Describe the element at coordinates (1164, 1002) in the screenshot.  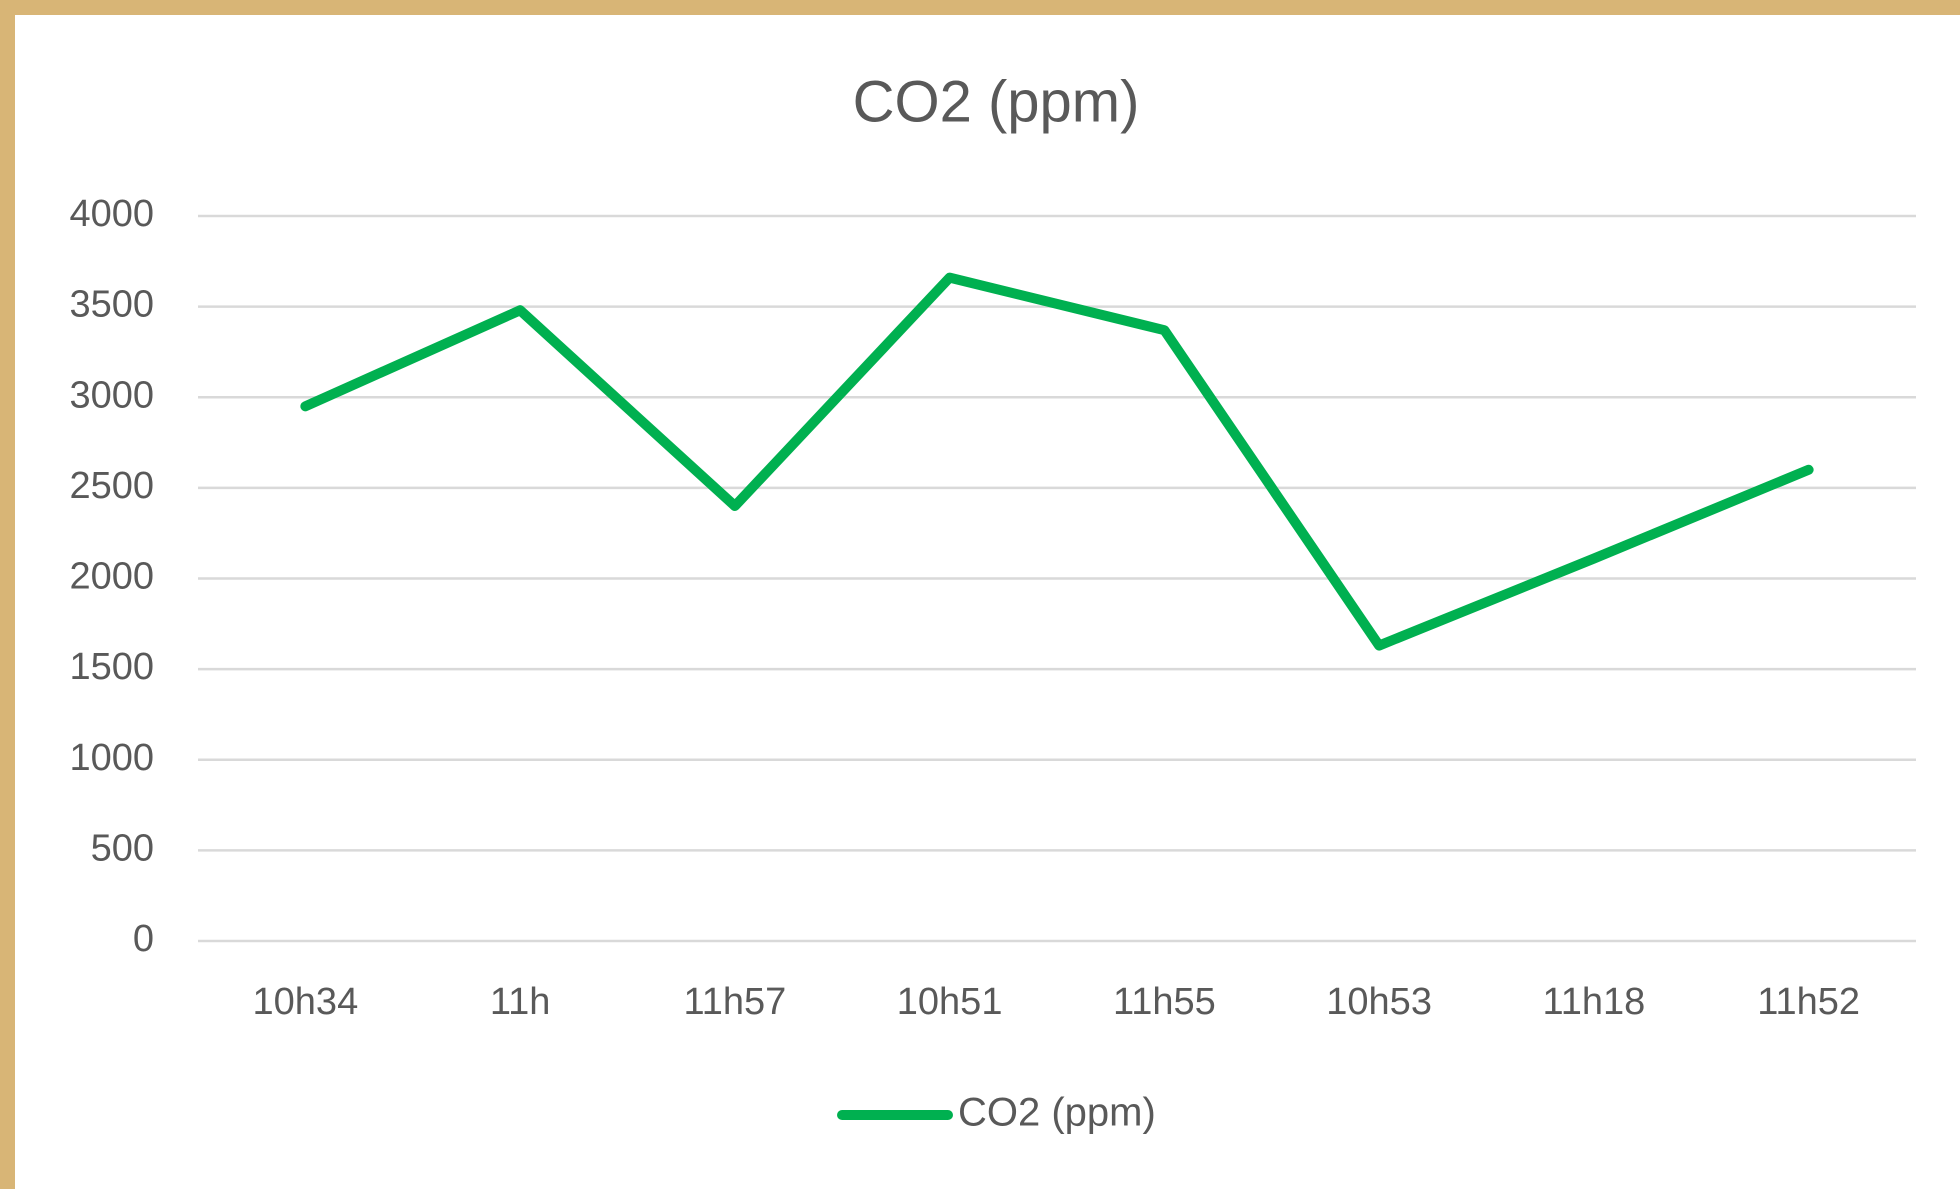
I see `x-tick-label: 11h55` at that location.